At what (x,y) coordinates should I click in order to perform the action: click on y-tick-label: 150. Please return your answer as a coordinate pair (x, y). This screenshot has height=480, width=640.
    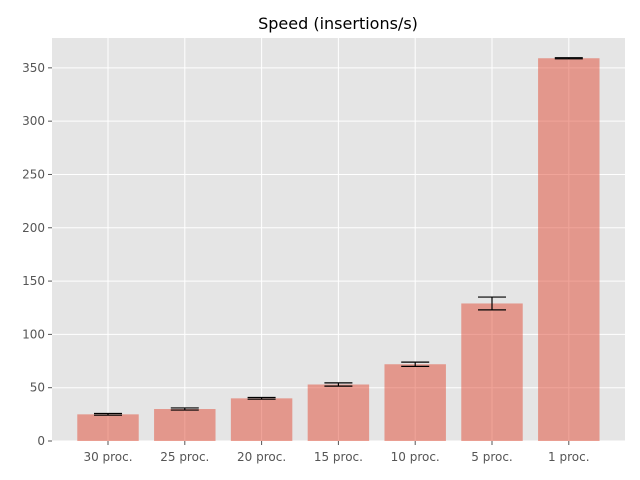
    Looking at the image, I should click on (33, 281).